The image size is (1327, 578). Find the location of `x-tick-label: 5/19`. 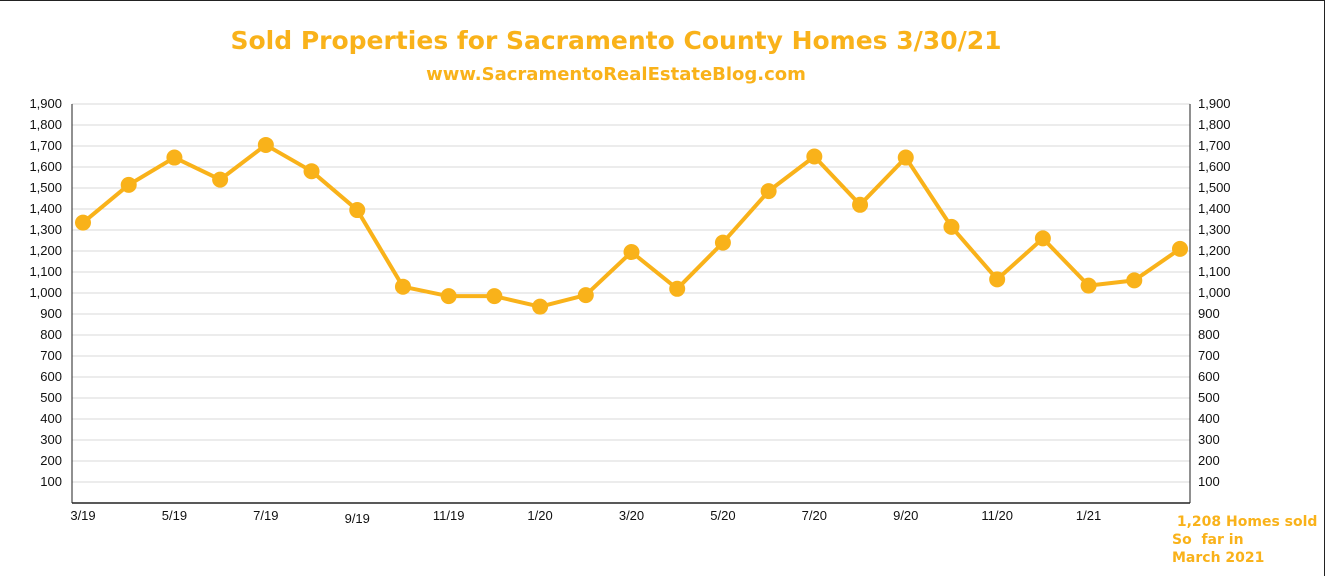

x-tick-label: 5/19 is located at coordinates (174, 515).